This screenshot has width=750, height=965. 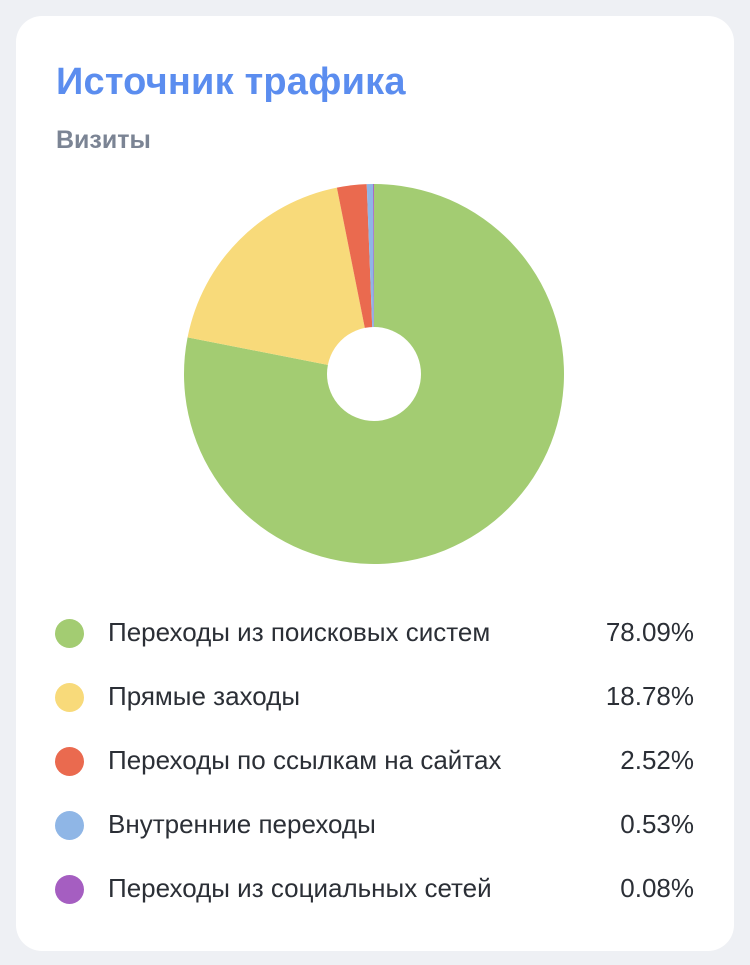 I want to click on legend-item: Переходы из поисковых систем 78.09%, so click(x=375, y=634).